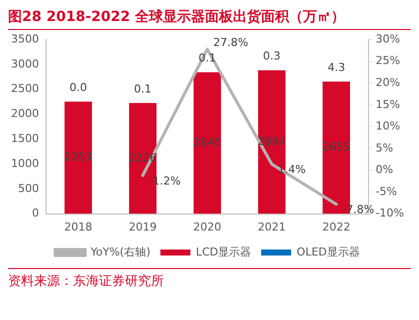  Describe the element at coordinates (35, 213) in the screenshot. I see `y-tick-label: 0` at that location.